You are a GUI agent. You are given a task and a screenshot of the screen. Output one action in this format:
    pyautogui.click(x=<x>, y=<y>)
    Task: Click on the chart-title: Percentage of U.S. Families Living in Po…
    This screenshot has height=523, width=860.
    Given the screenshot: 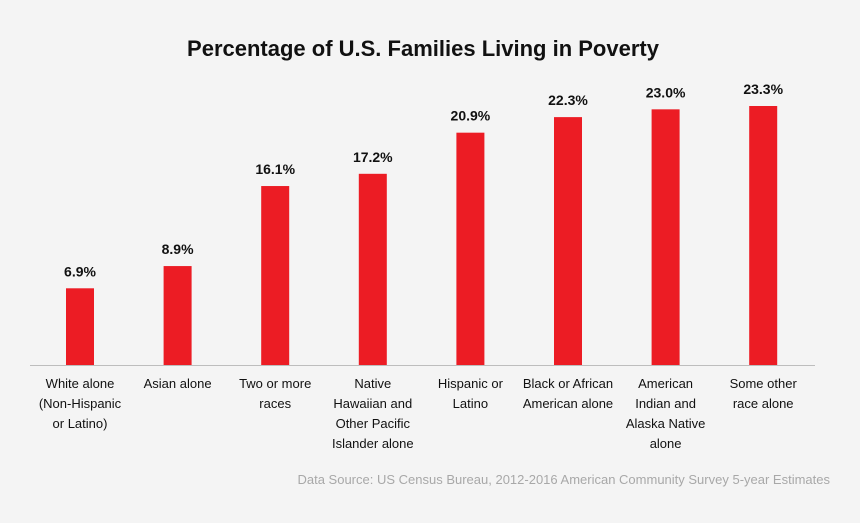 What is the action you would take?
    pyautogui.click(x=423, y=48)
    